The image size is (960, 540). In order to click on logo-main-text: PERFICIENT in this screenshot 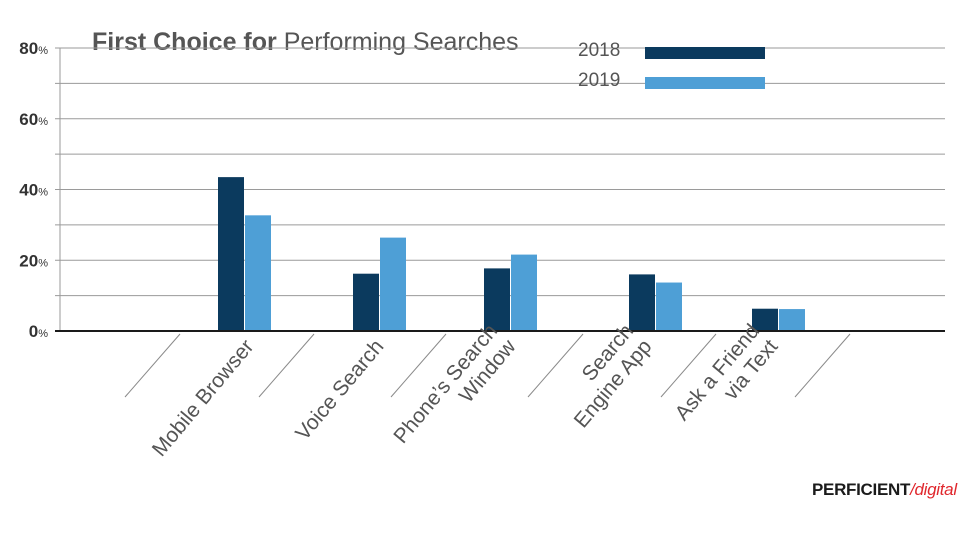, I will do `click(861, 489)`.